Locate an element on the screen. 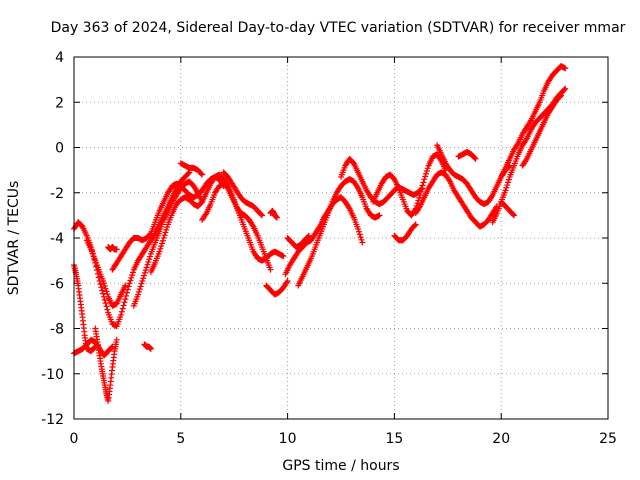 This screenshot has width=640, height=480. x-tick-label: 10 is located at coordinates (288, 439).